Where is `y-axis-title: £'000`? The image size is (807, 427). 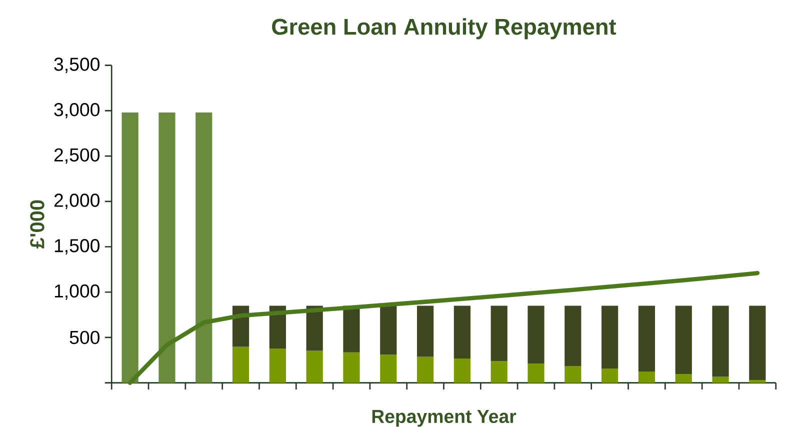 y-axis-title: £'000 is located at coordinates (37, 224).